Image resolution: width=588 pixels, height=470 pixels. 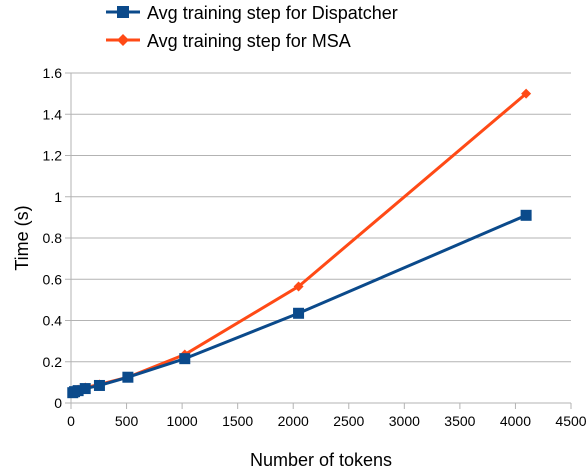 I want to click on legend-entry: Avg training step for MSA, so click(x=228, y=41).